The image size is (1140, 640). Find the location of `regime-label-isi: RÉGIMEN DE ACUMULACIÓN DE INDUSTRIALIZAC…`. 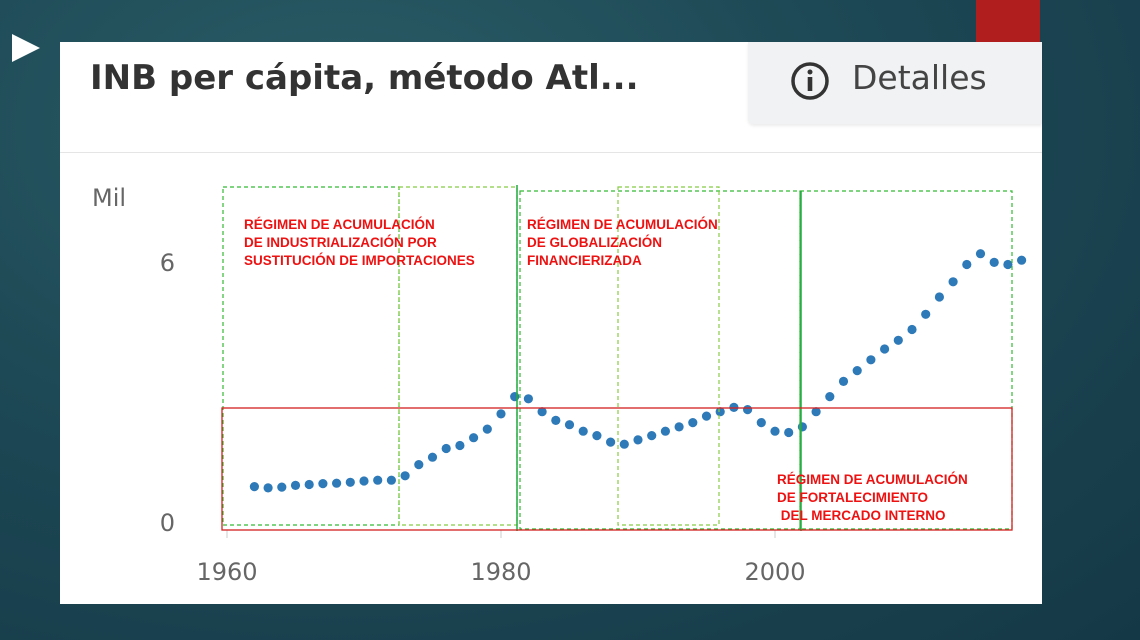

regime-label-isi: RÉGIMEN DE ACUMULACIÓN DE INDUSTRIALIZAC… is located at coordinates (359, 242).